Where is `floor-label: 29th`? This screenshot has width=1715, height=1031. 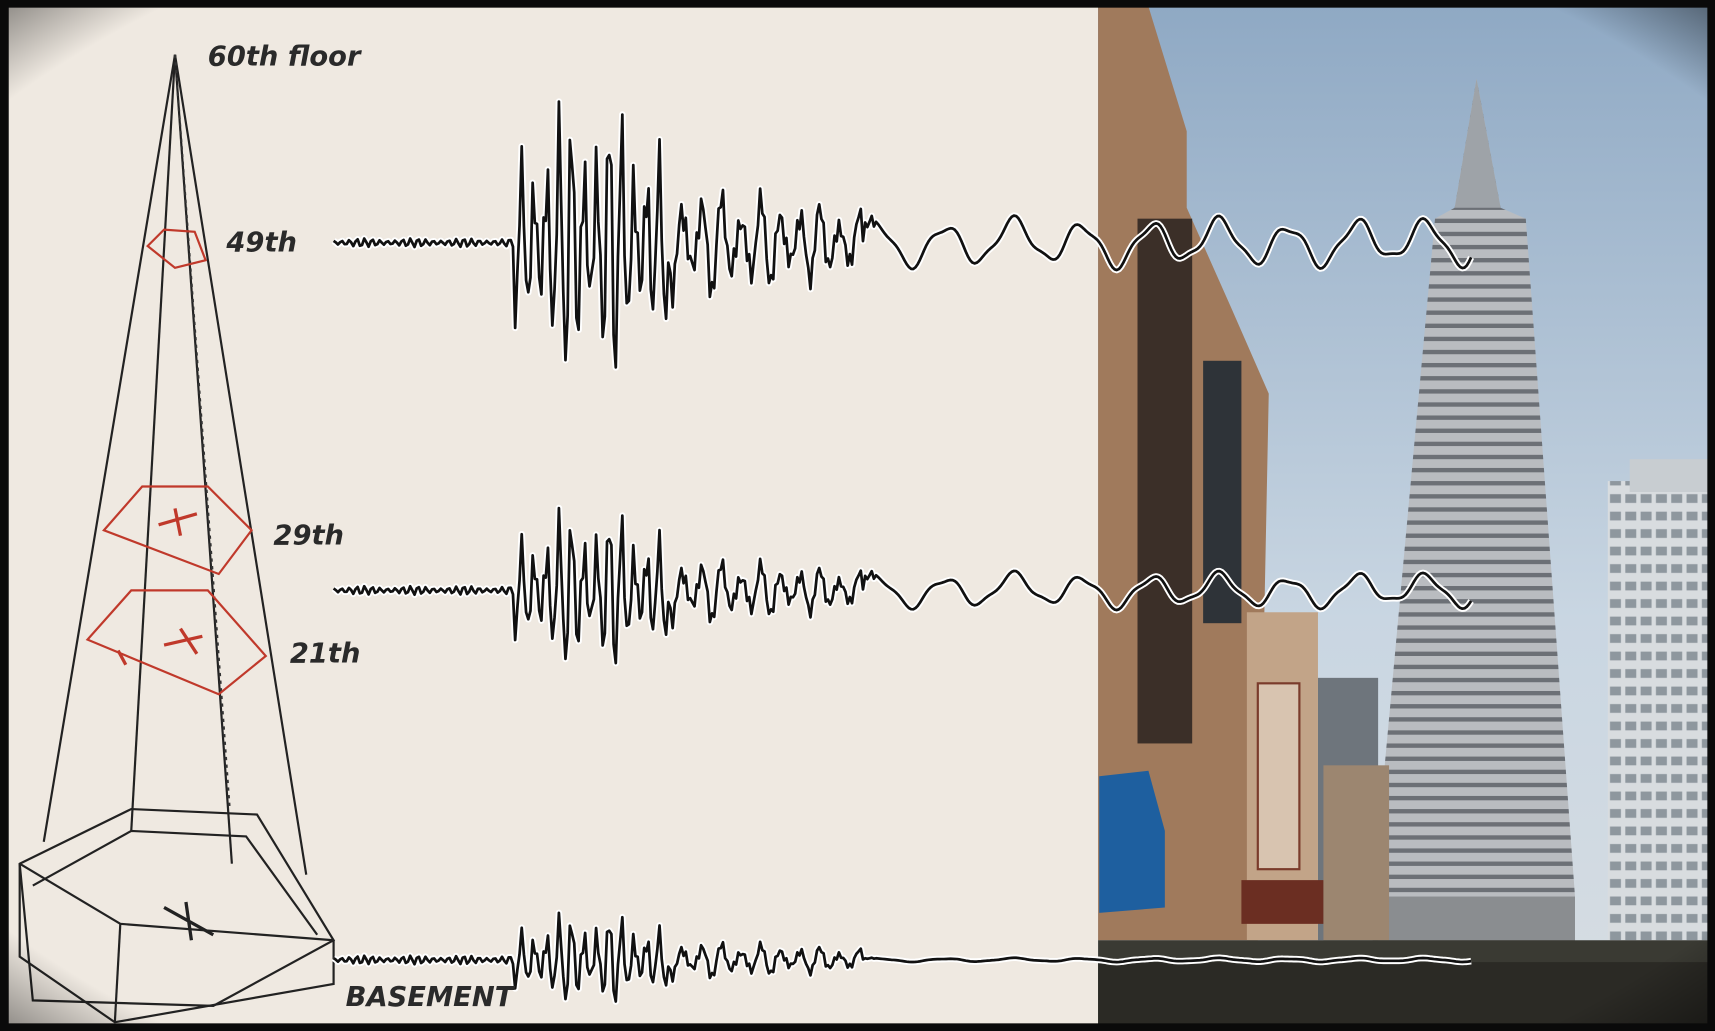
floor-label: 29th is located at coordinates (308, 535).